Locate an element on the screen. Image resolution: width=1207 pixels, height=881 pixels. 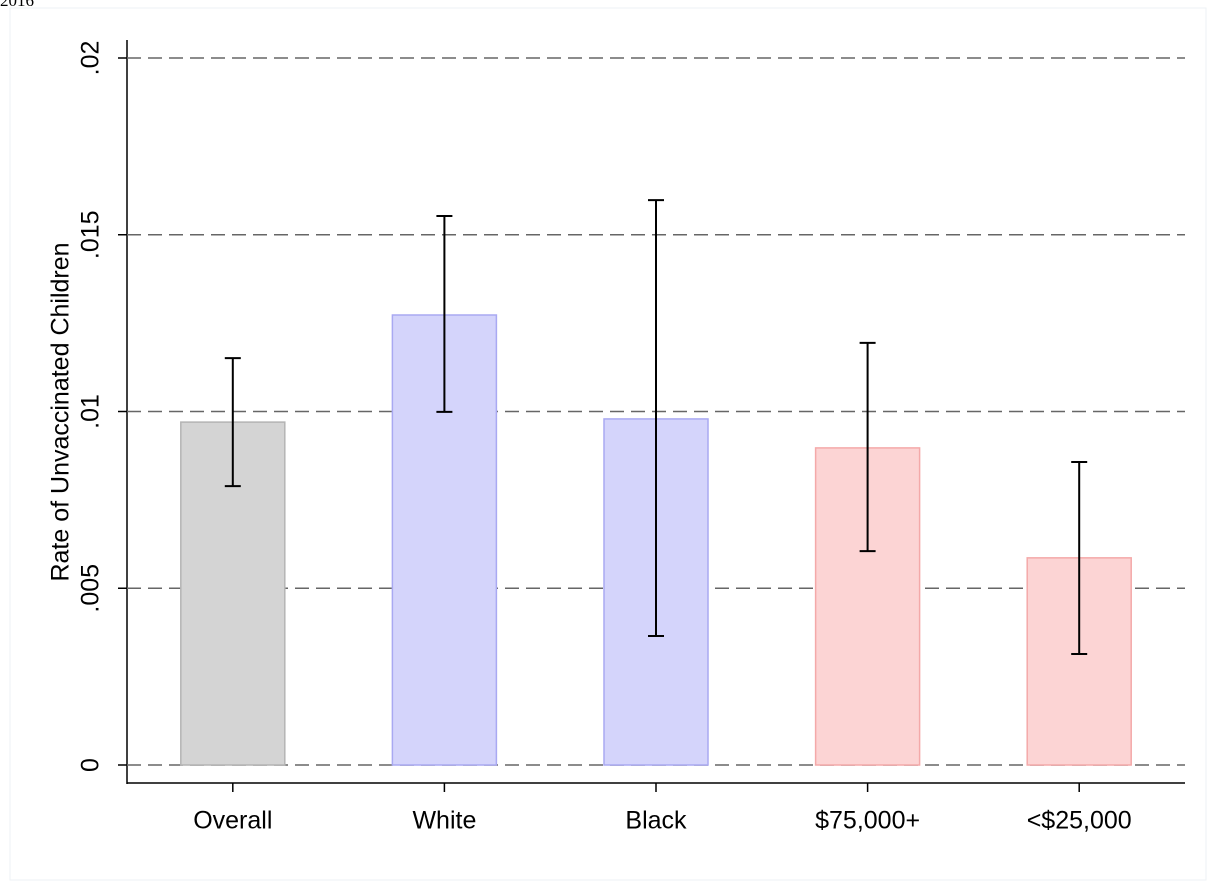
subtitle: 2016 is located at coordinates (17, 5).